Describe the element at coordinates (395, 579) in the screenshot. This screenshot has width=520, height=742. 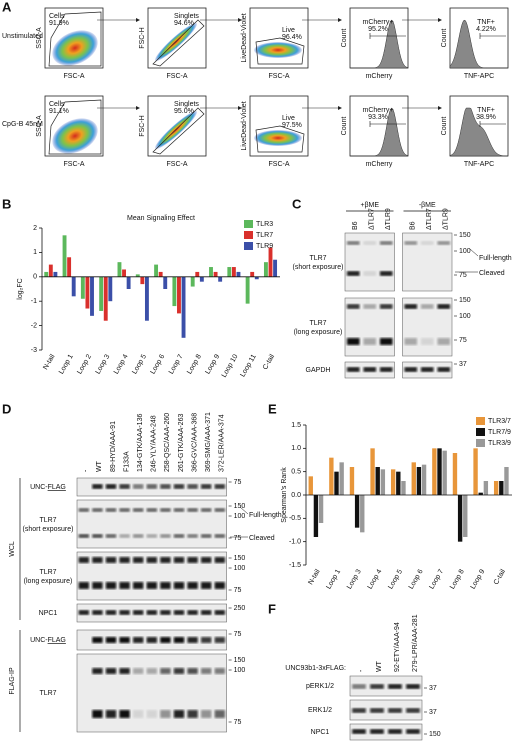
I see `x-tick-label: Loop 5` at that location.